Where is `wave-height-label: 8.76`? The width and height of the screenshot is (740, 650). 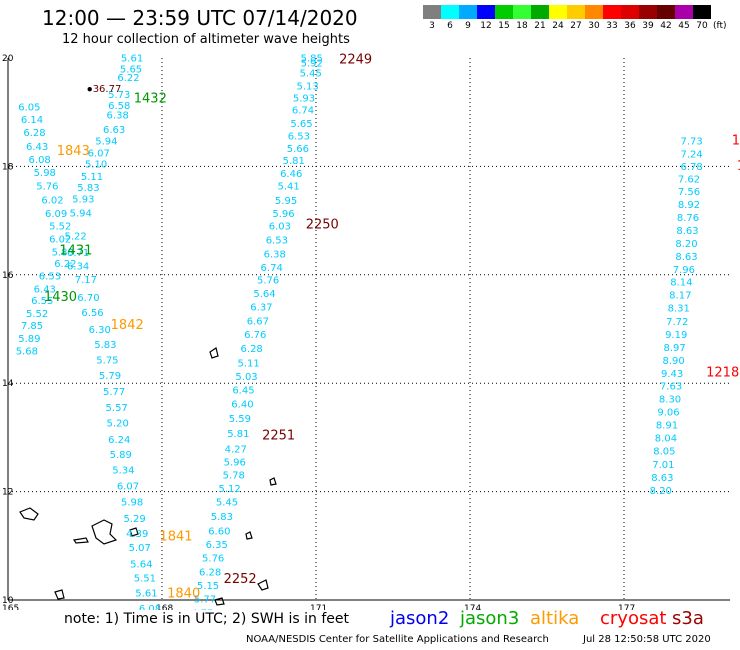 wave-height-label: 8.76 is located at coordinates (688, 218).